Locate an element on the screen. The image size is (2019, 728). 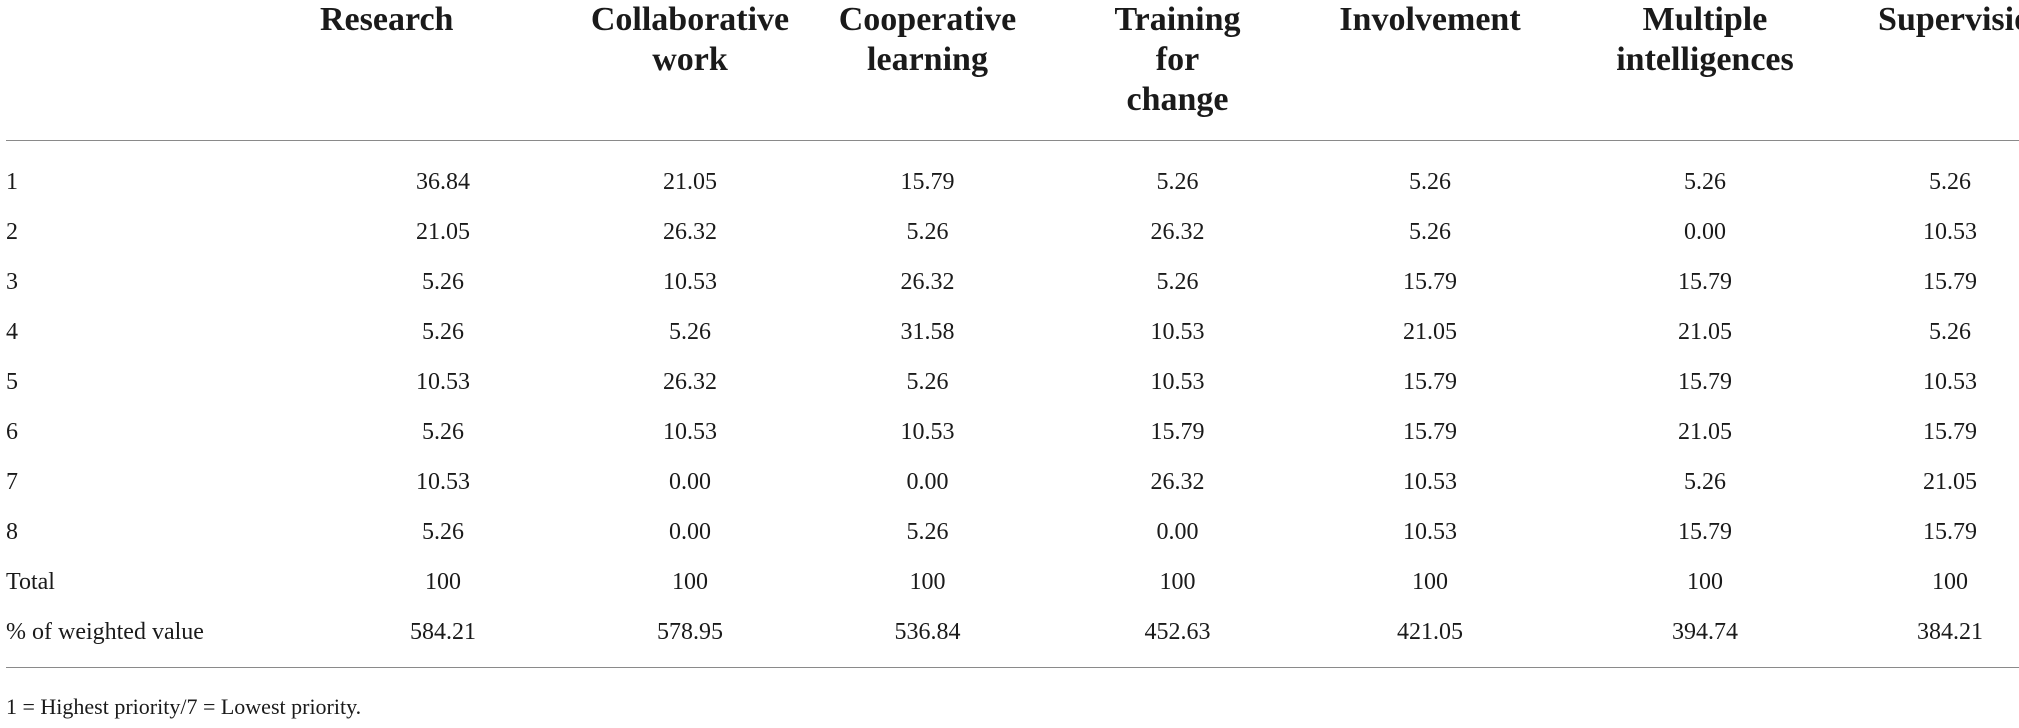
header-blank is located at coordinates (156, 70).